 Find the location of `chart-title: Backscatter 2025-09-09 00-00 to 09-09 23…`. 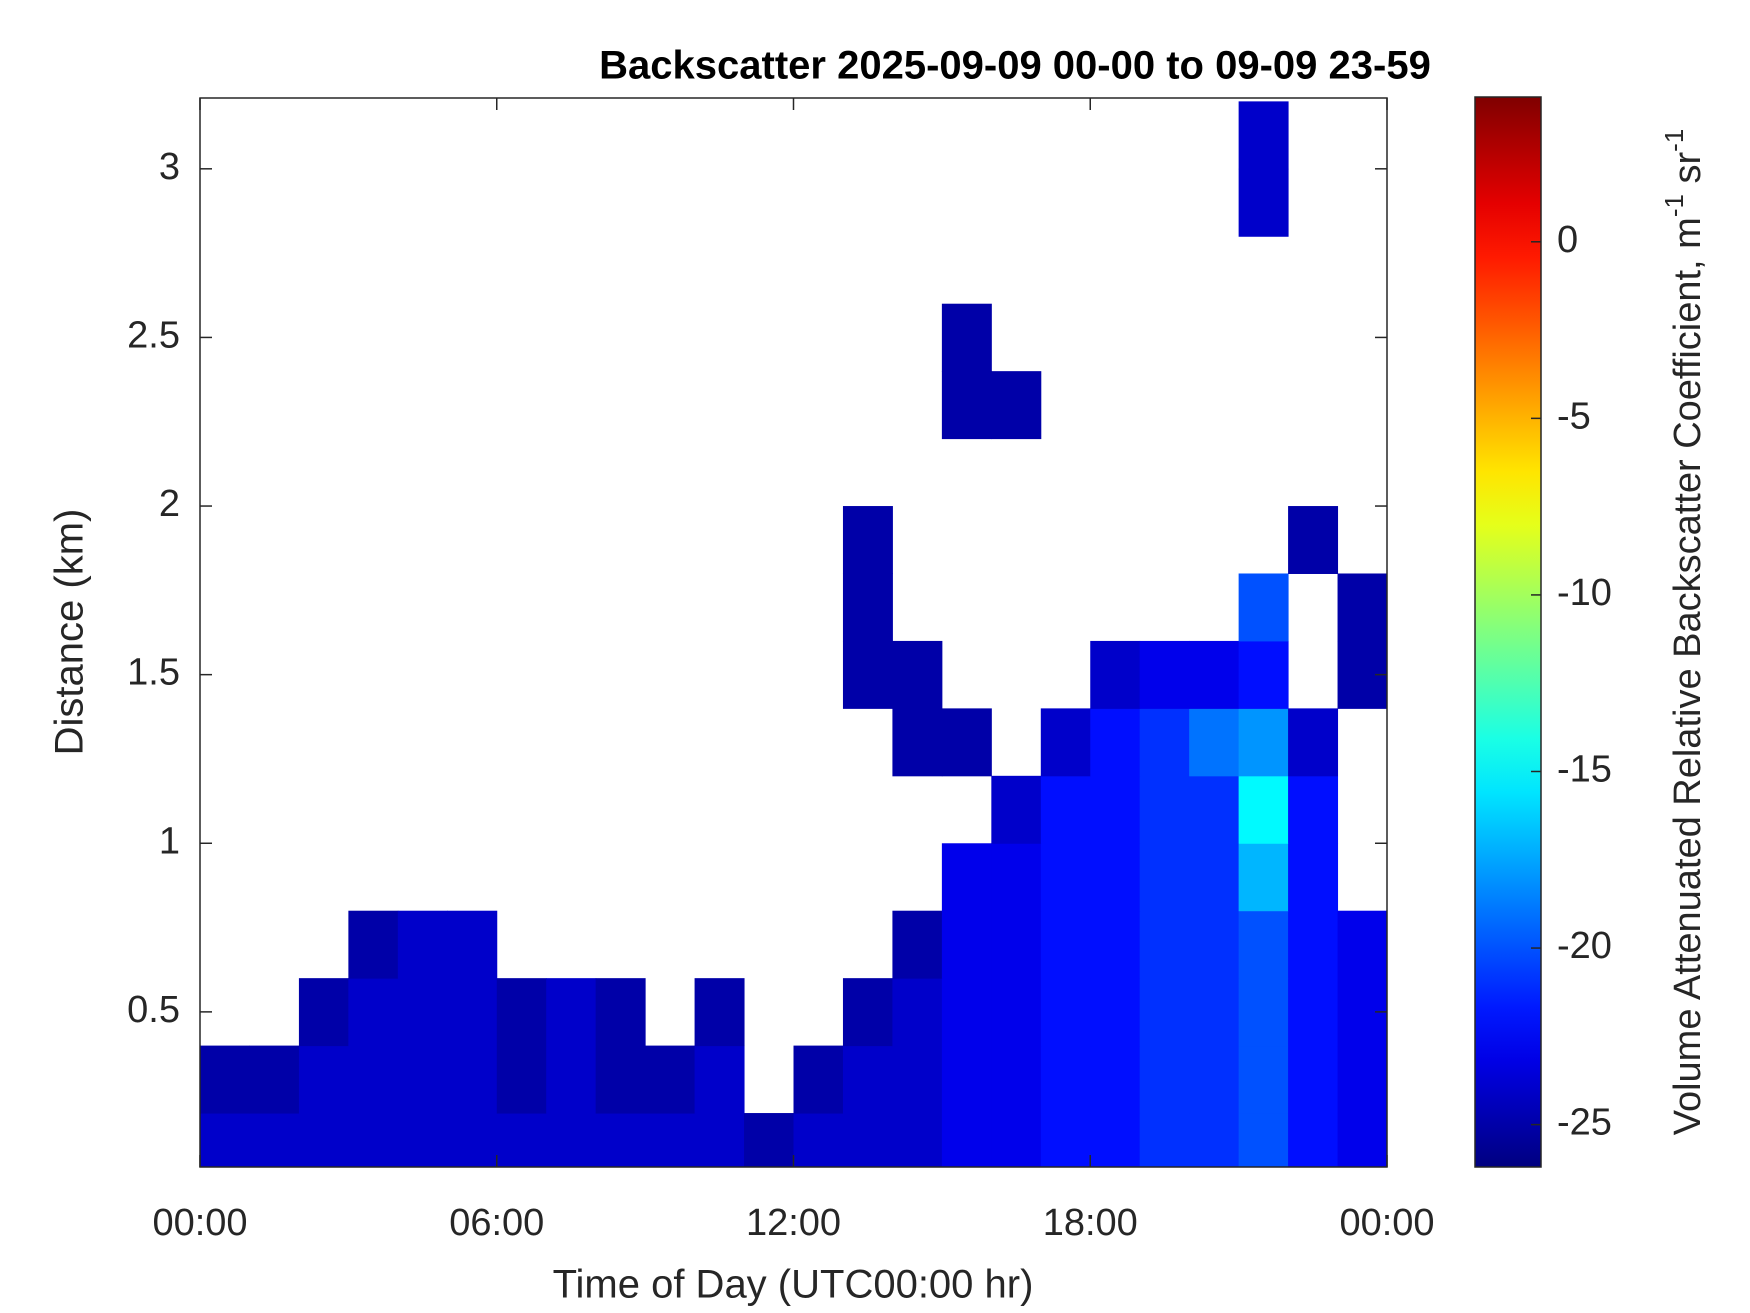

chart-title: Backscatter 2025-09-09 00-00 to 09-09 23… is located at coordinates (1015, 66).